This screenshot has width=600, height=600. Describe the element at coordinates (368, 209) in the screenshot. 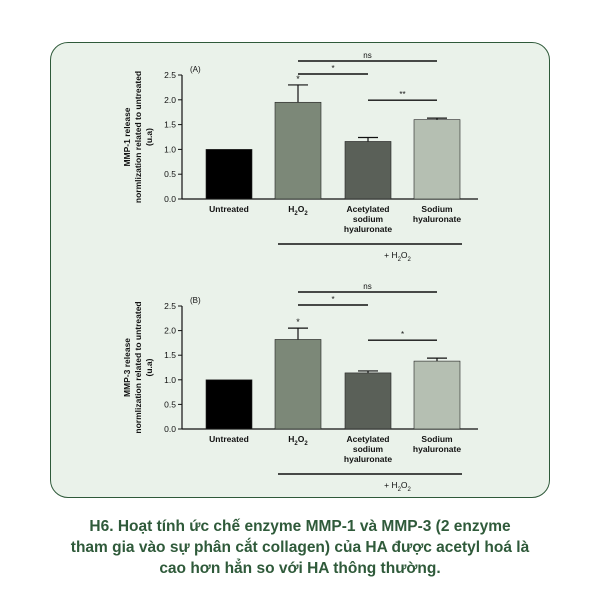

I see `chart-1-category-label: Acetylated` at that location.